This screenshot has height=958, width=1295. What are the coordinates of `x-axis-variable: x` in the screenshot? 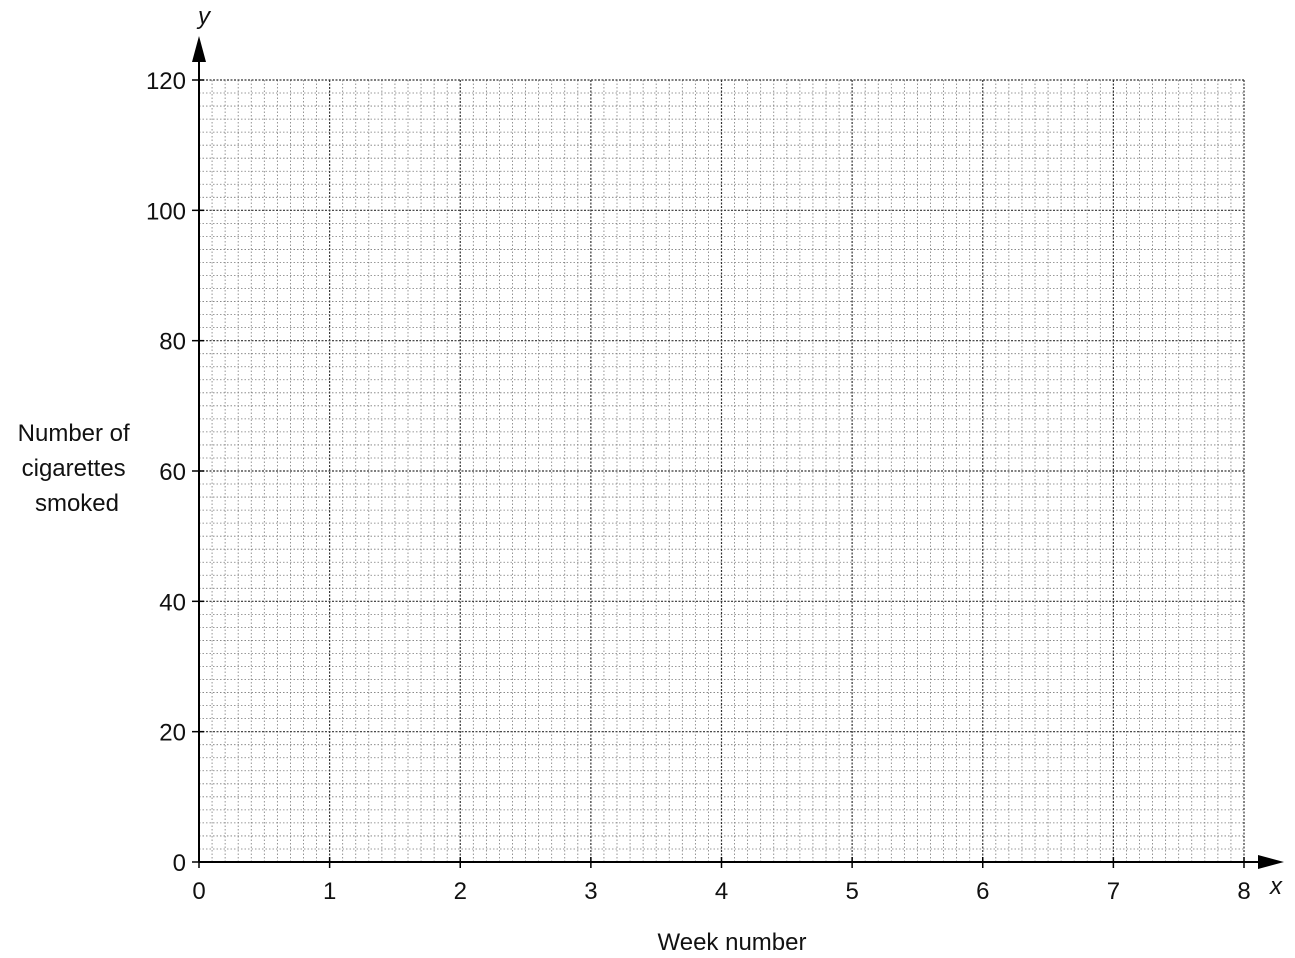 It's located at (1276, 886).